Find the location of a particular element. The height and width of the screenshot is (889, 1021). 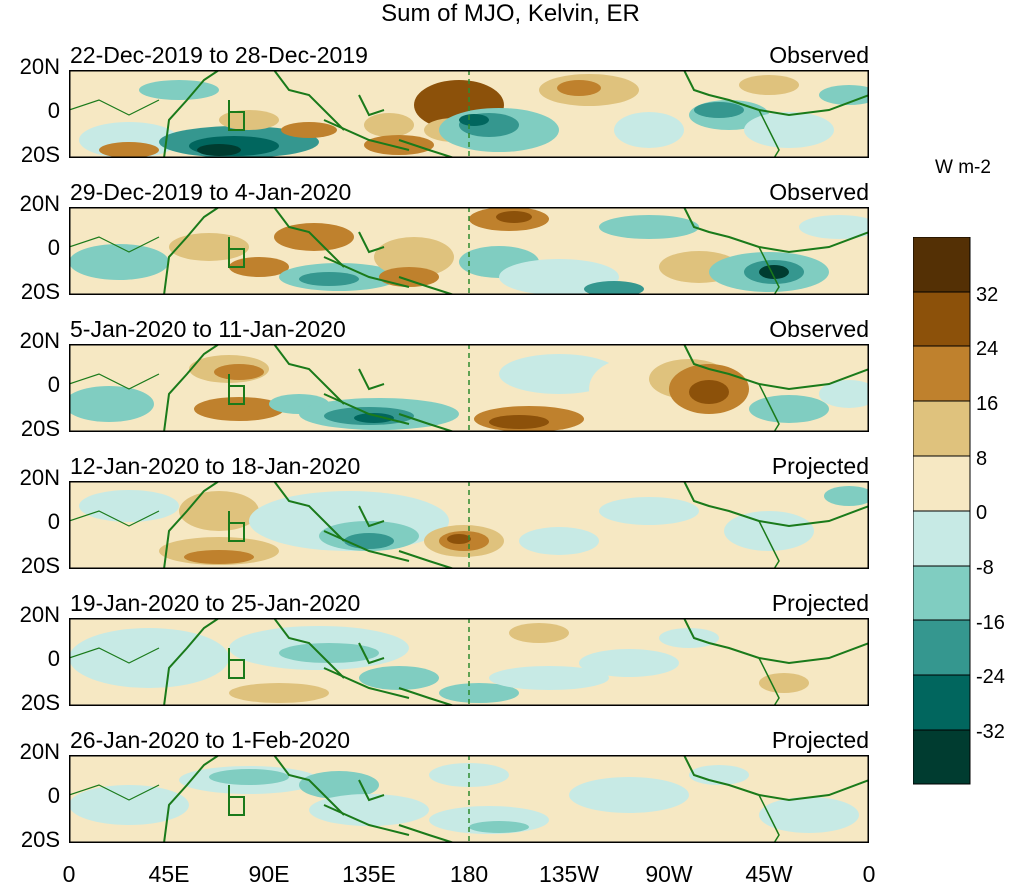

lon-label: 90W is located at coordinates (669, 874).